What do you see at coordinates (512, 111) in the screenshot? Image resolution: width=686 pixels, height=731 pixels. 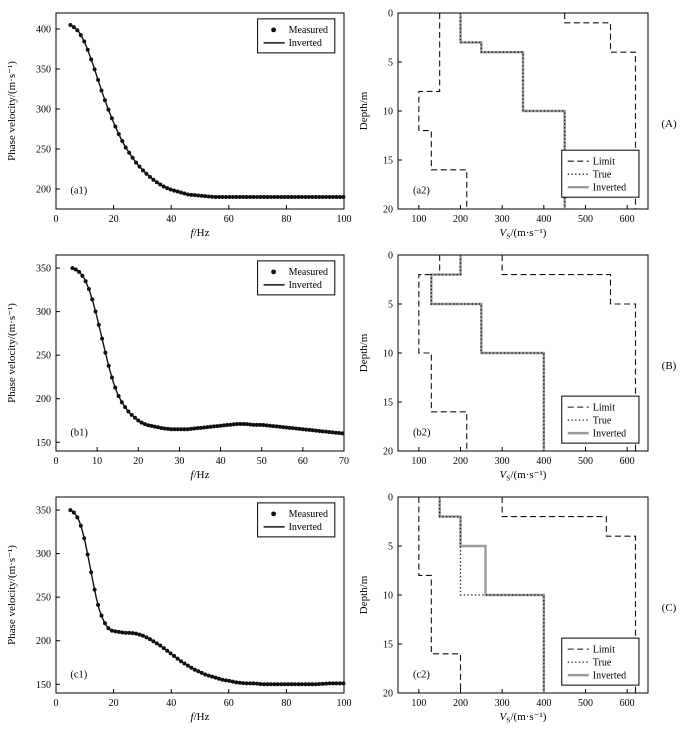 I see `series-inverted` at bounding box center [512, 111].